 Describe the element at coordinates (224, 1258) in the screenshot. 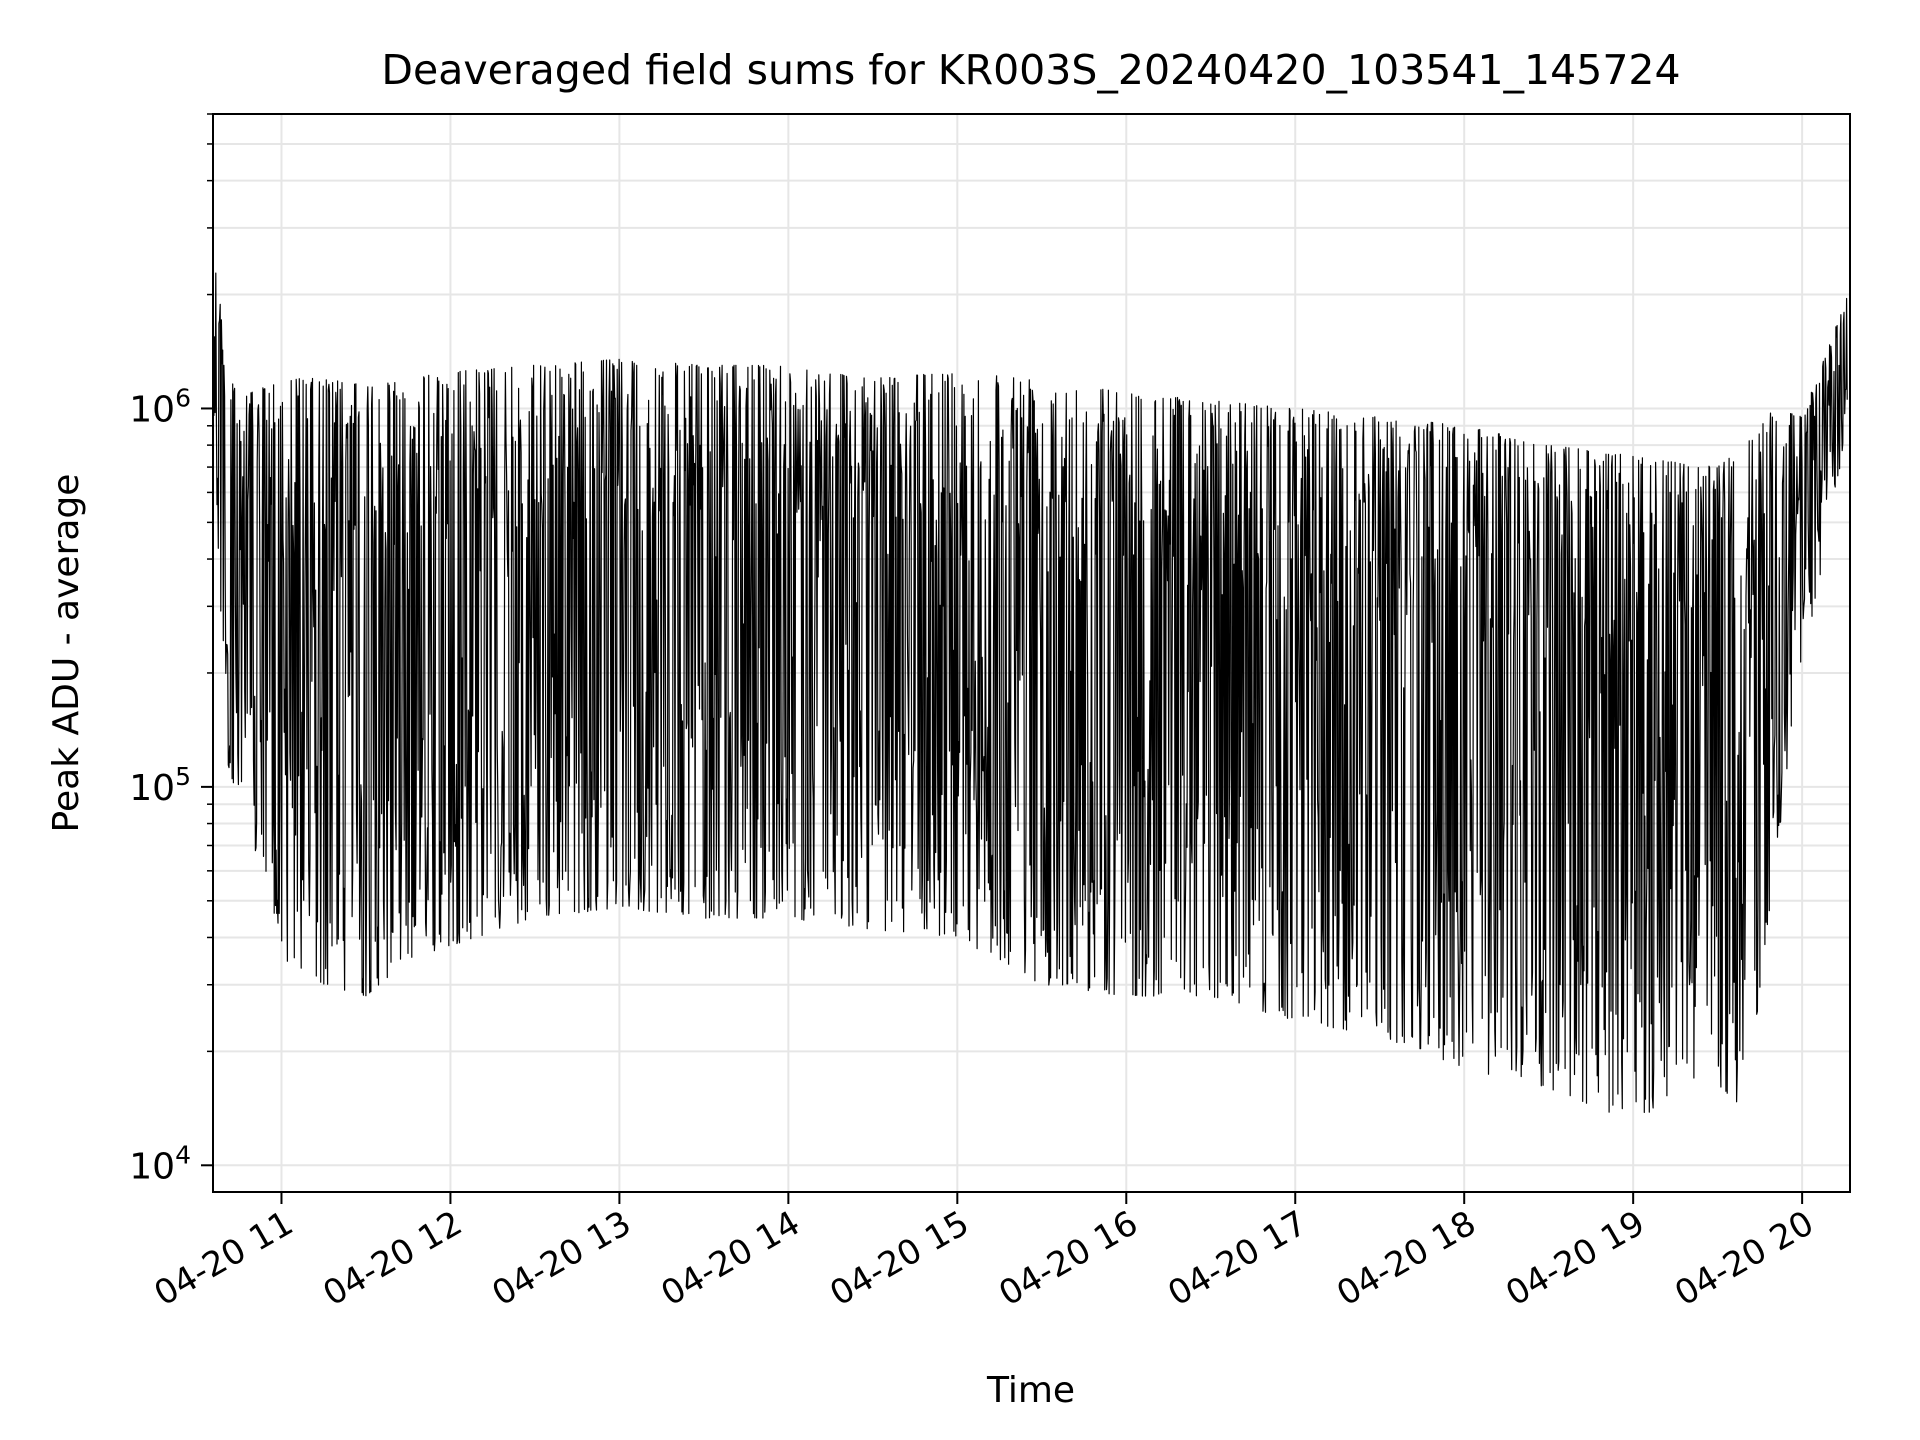

I see `x-tick-label: 04-20 11` at that location.